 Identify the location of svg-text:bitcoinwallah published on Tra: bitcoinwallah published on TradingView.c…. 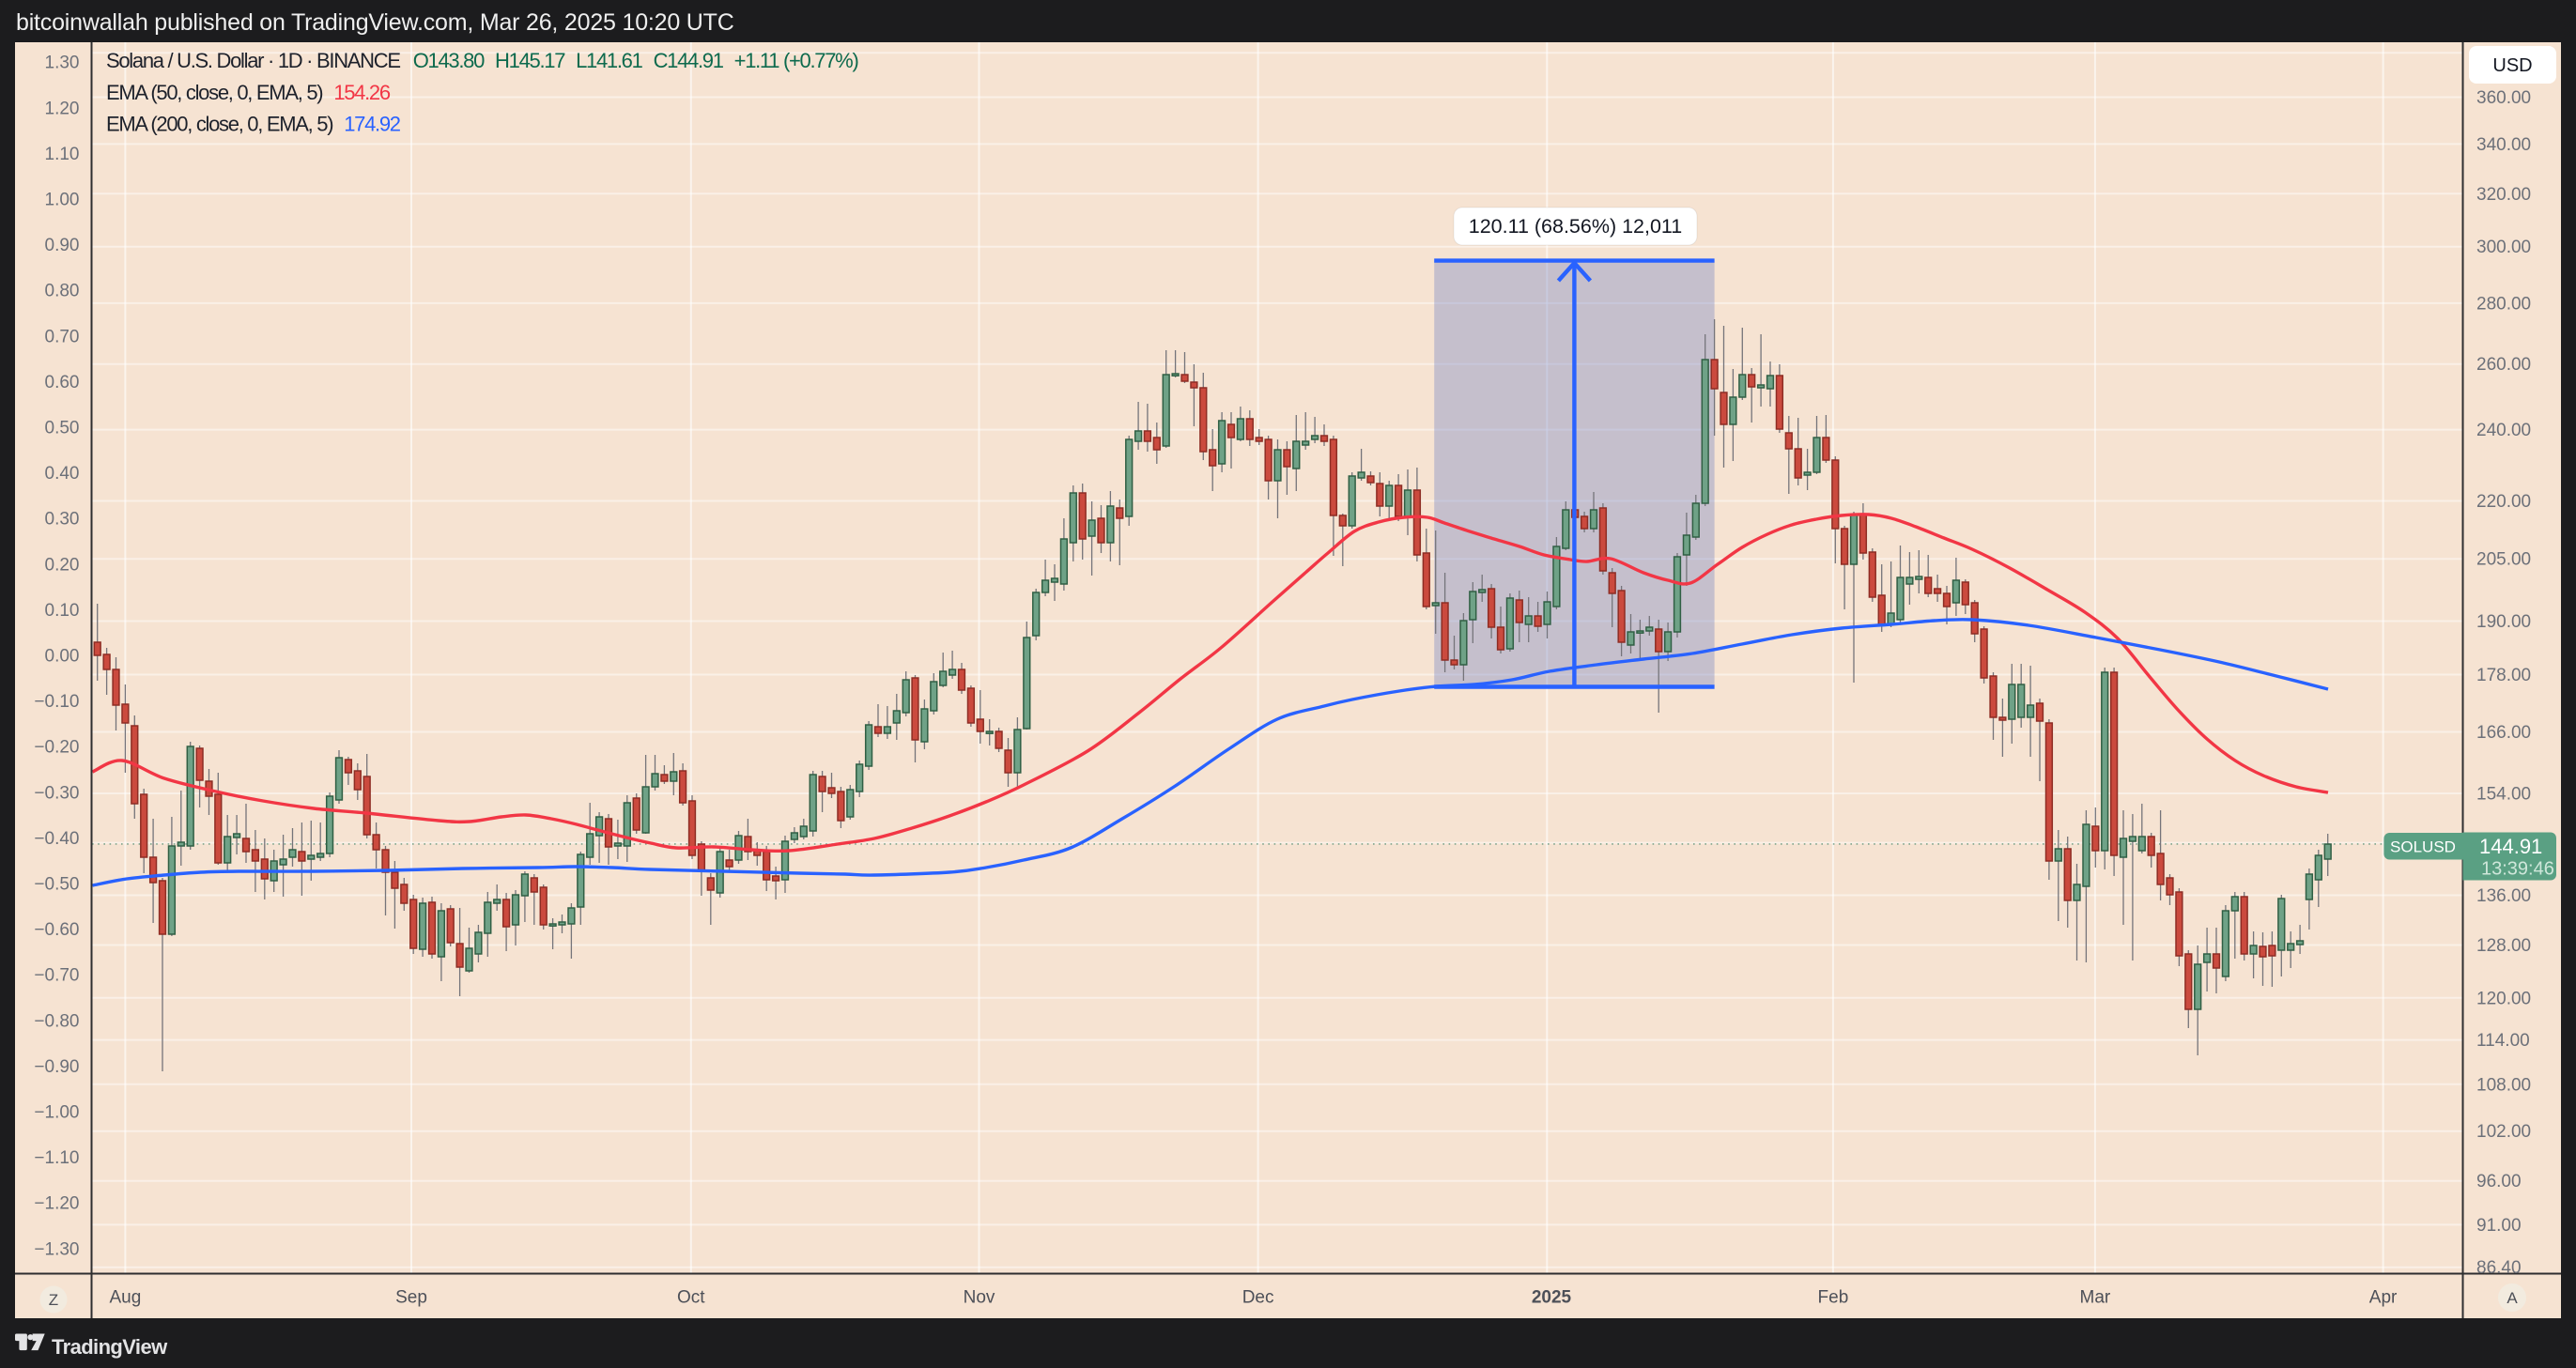
(375, 22).